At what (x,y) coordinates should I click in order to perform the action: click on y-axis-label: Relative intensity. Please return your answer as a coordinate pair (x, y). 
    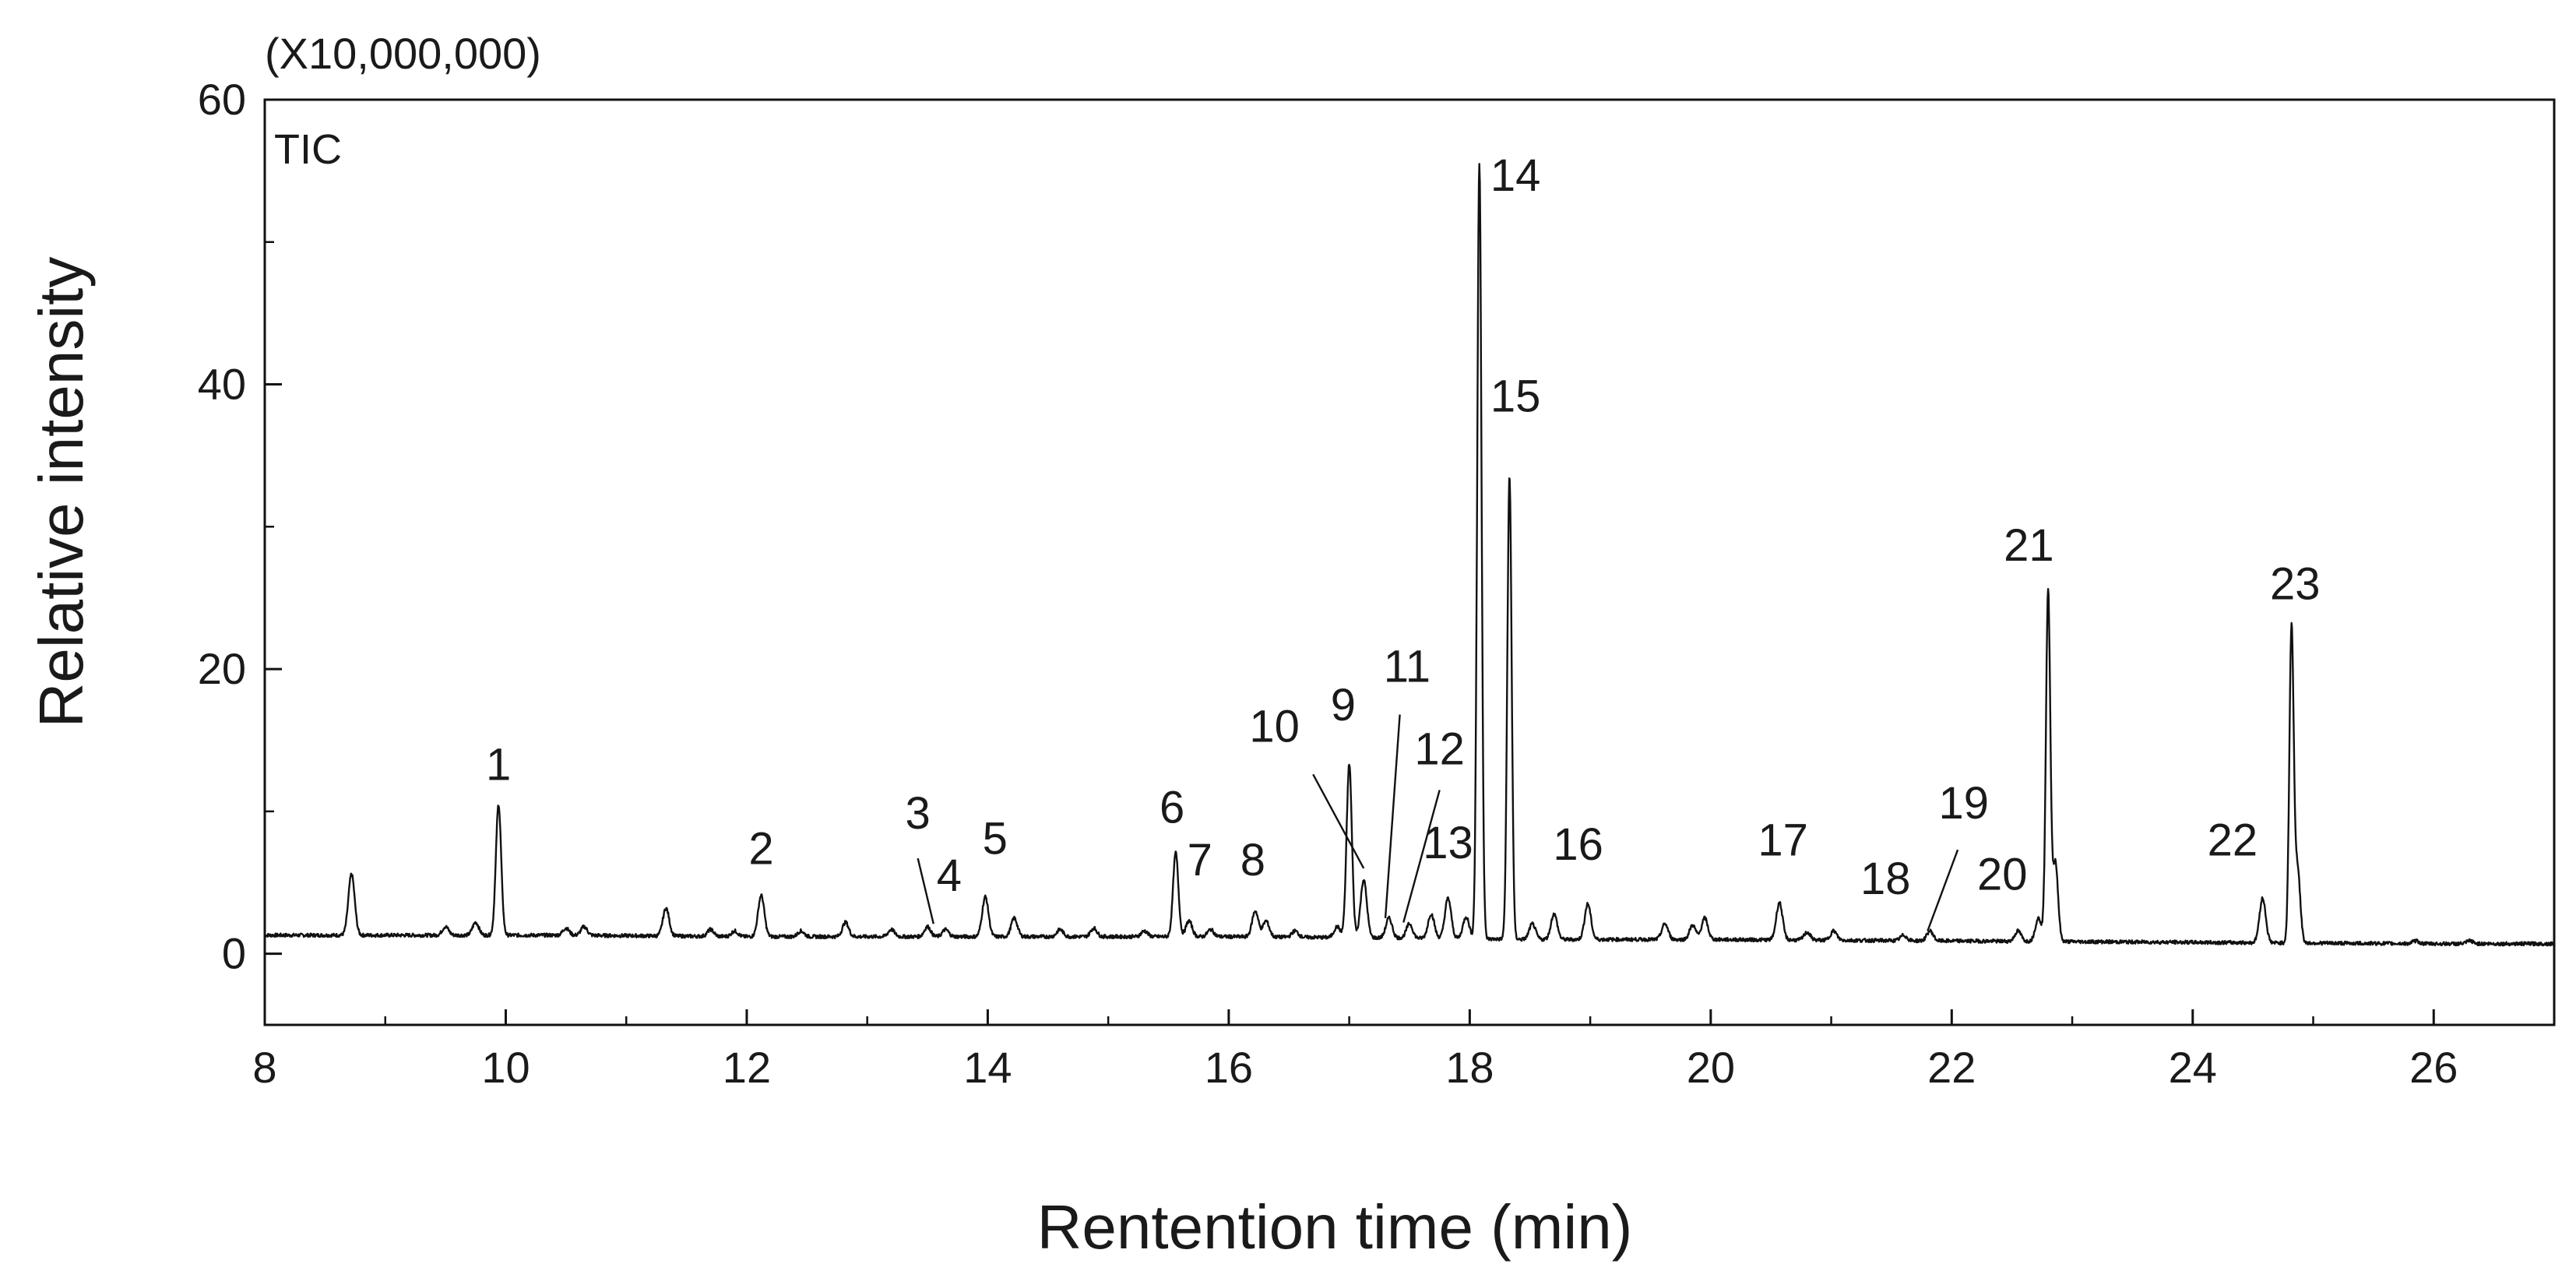
    Looking at the image, I should click on (61, 492).